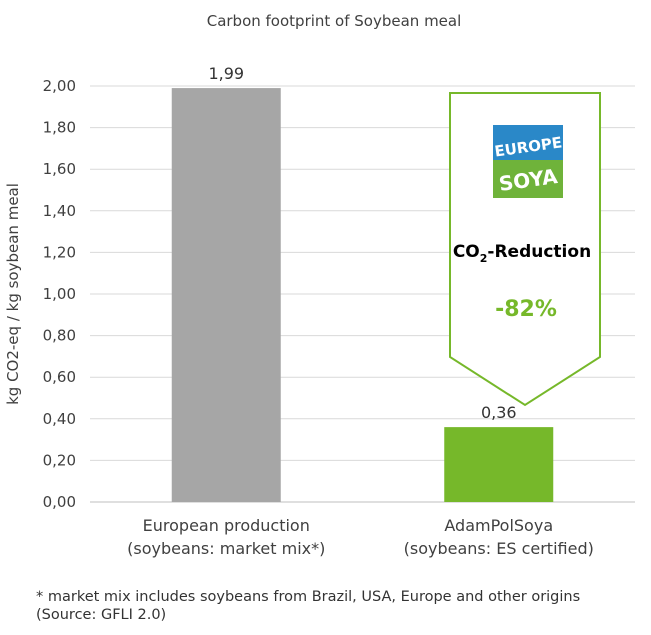  What do you see at coordinates (499, 412) in the screenshot?
I see `data-label: 0,36` at bounding box center [499, 412].